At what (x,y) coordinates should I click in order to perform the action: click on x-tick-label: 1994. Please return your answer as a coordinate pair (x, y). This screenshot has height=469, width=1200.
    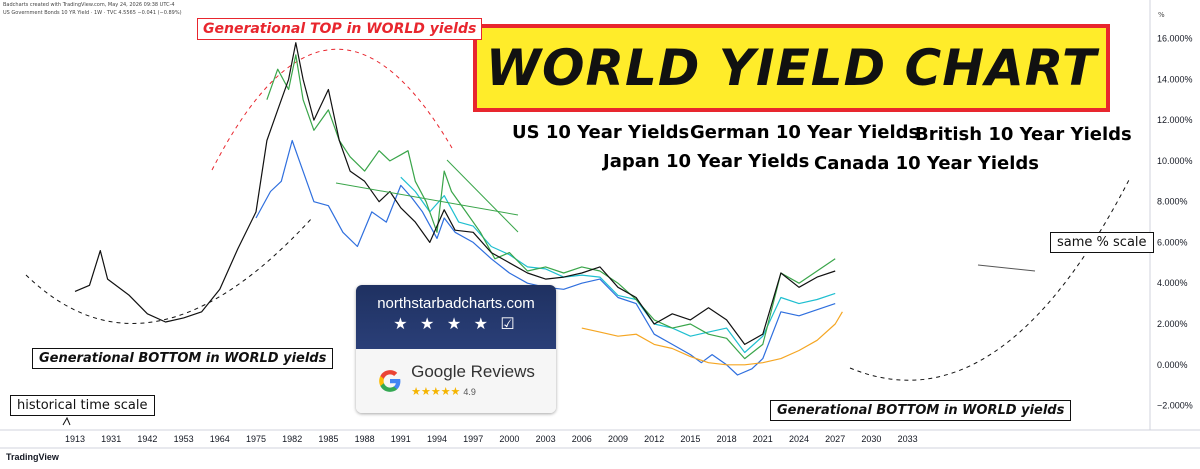
    Looking at the image, I should click on (437, 439).